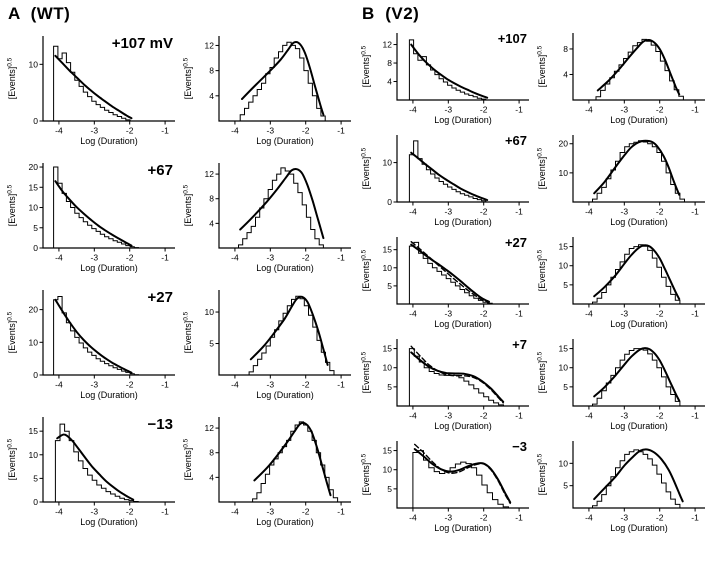 This screenshot has height=569, width=720. What do you see at coordinates (39, 13) in the screenshot?
I see `panel-A-title: A (WT)` at bounding box center [39, 13].